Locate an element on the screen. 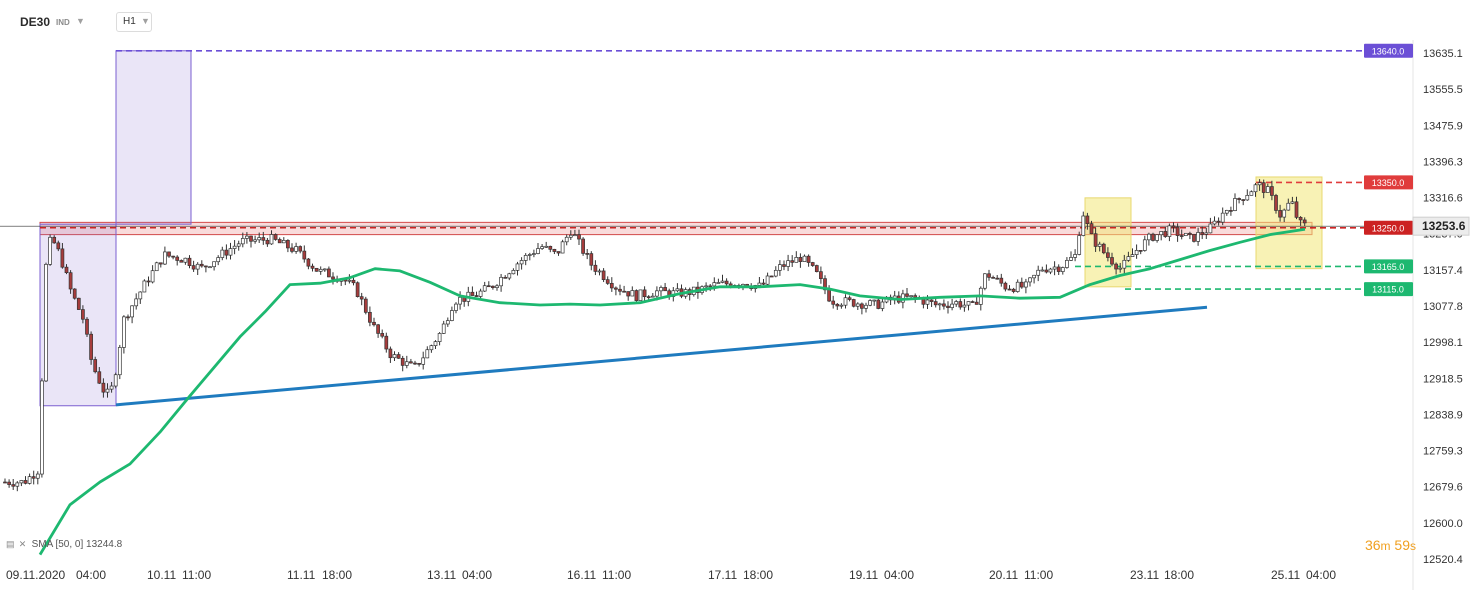 This screenshot has width=1482, height=590. symbol-dropdown-icon: ▼ is located at coordinates (80, 21).